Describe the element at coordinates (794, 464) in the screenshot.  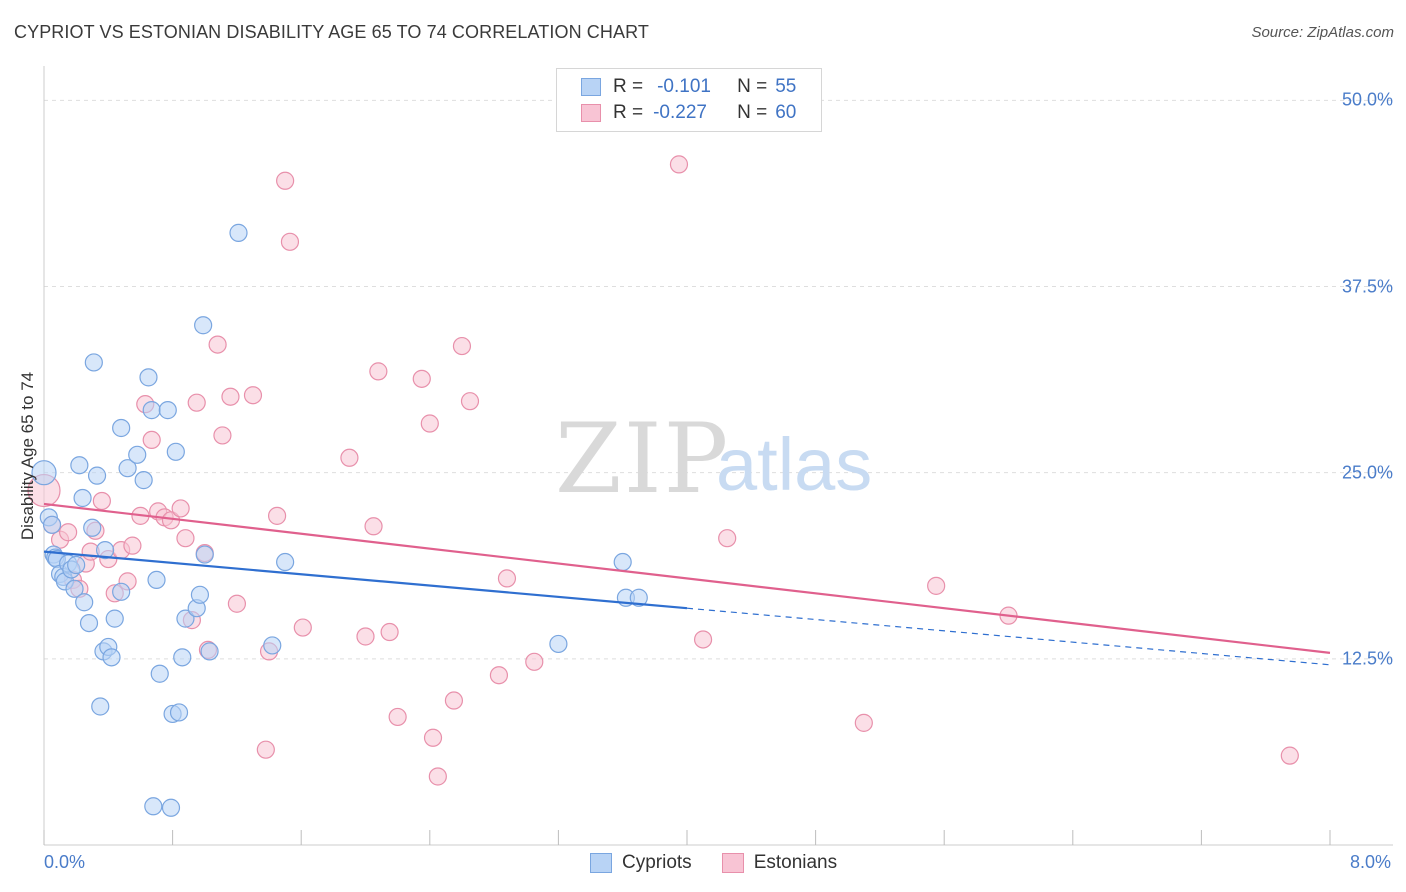
I see `watermark-atlas: atlas` at that location.